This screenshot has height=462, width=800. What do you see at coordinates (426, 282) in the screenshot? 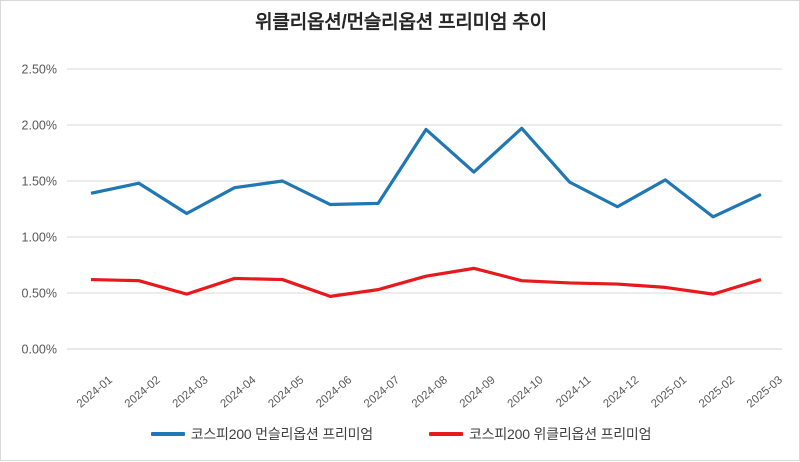
I see `series-line` at bounding box center [426, 282].